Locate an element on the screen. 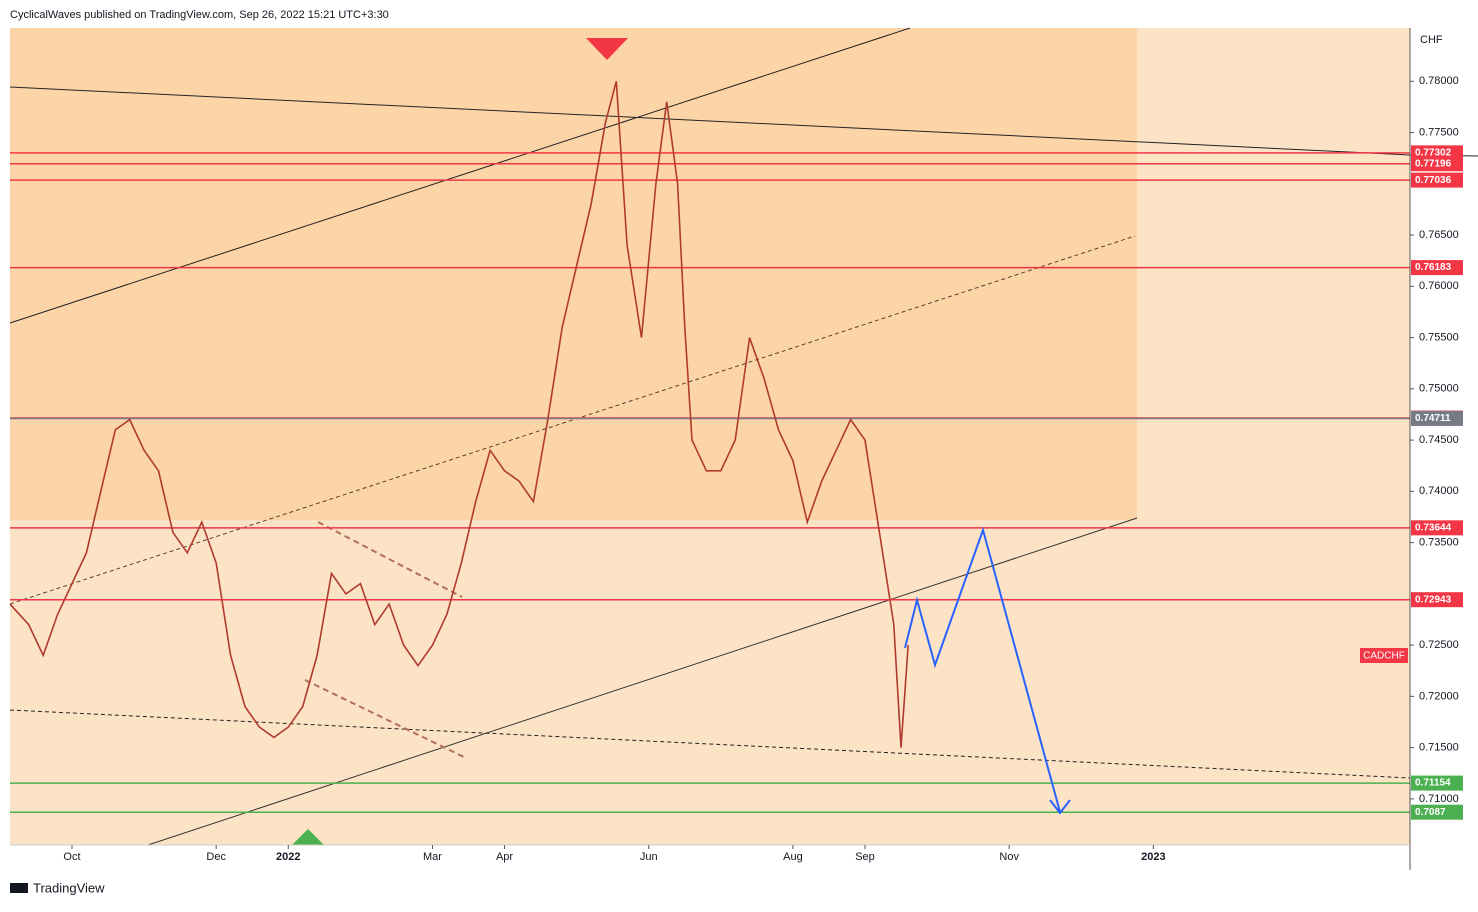 The image size is (1478, 912). y-tick-label: 0.78000 is located at coordinates (1439, 81).